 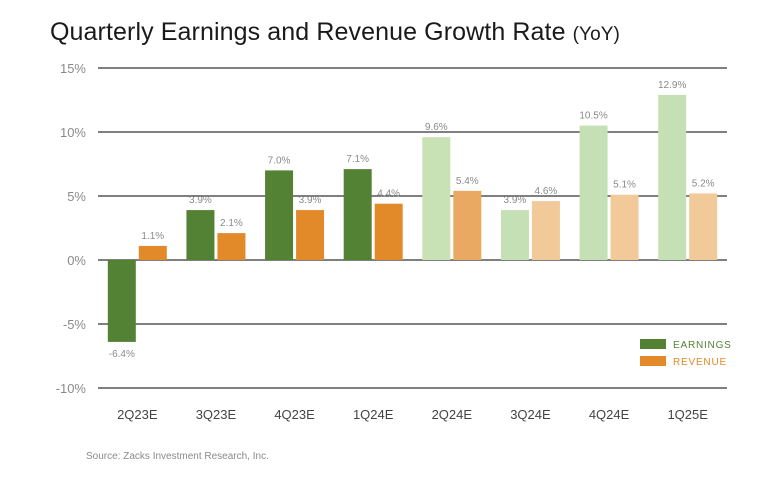 What do you see at coordinates (137, 414) in the screenshot?
I see `x-category-label: 2Q23E` at bounding box center [137, 414].